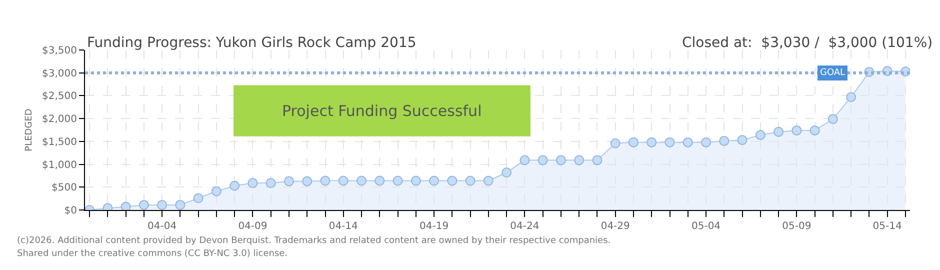 Image resolution: width=940 pixels, height=270 pixels. I want to click on ref-line-label: GOAL, so click(833, 73).